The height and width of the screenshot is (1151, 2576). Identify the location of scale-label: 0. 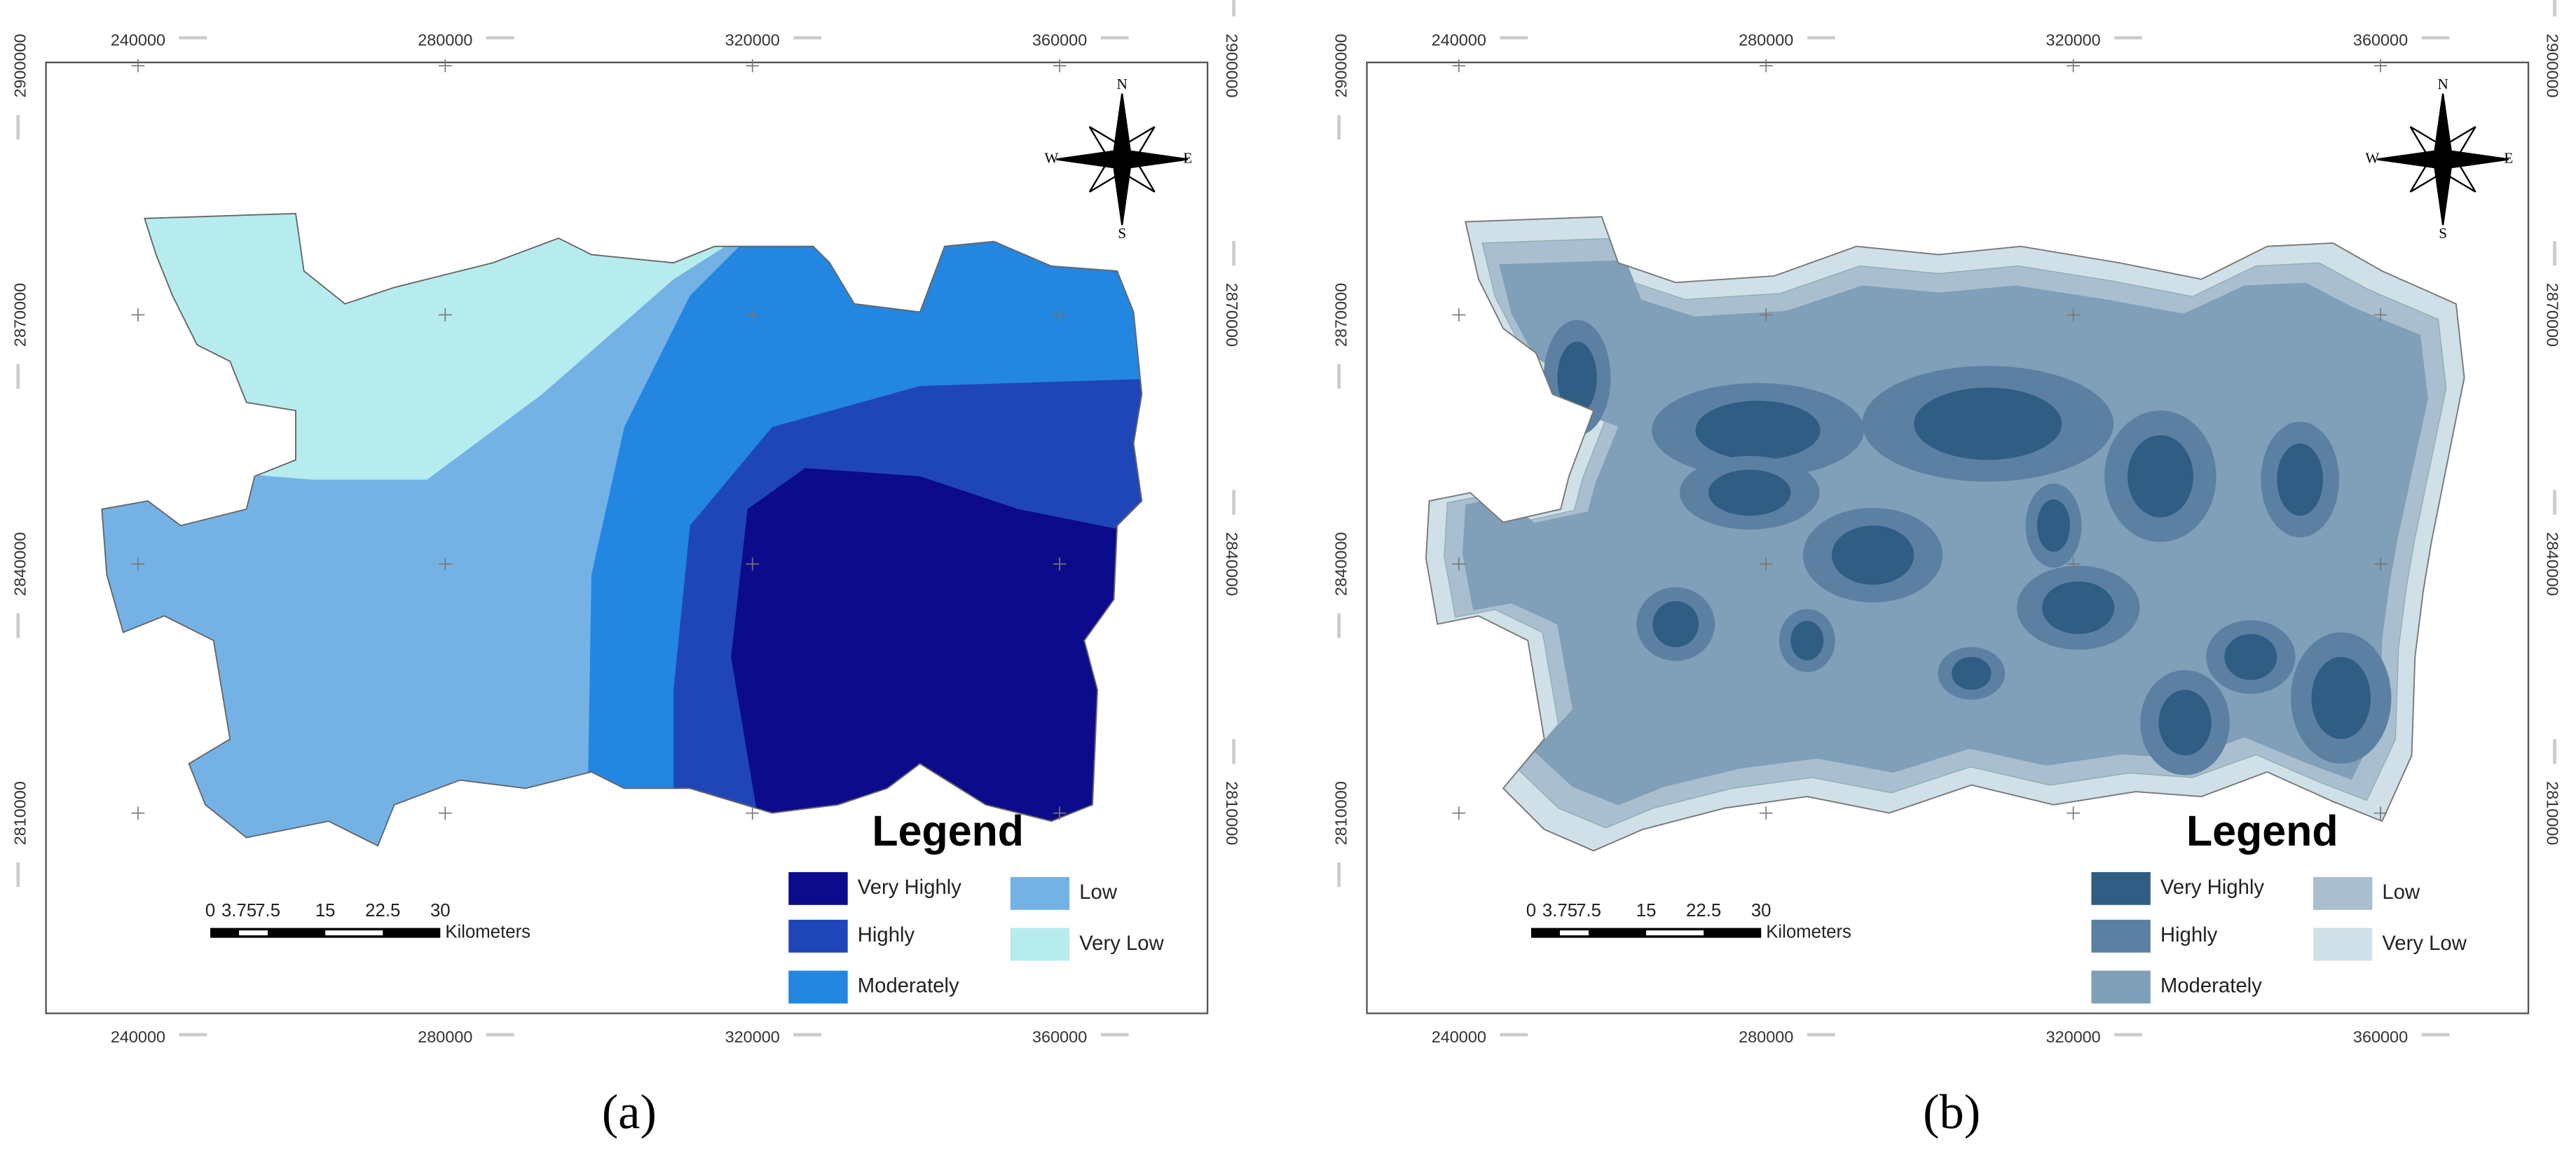
(210, 911).